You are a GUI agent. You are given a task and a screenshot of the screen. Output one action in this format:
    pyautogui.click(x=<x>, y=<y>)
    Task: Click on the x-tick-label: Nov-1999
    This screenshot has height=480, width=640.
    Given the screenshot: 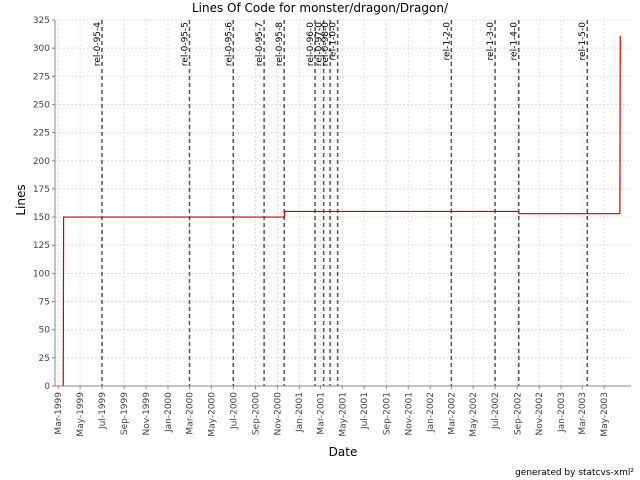 What is the action you would take?
    pyautogui.click(x=147, y=414)
    